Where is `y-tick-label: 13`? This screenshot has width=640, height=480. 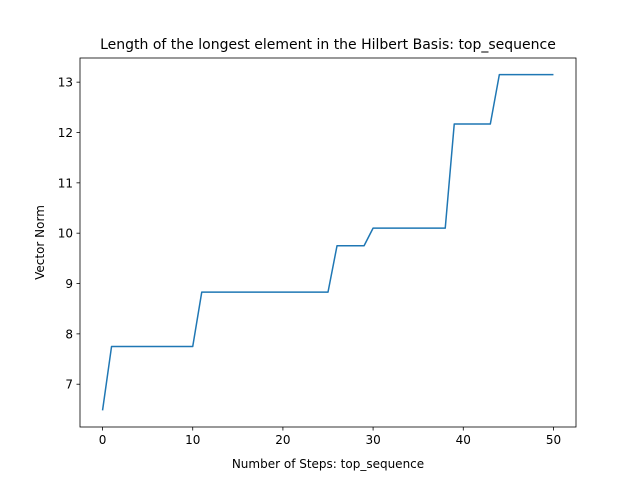 y-tick-label: 13 is located at coordinates (65, 83).